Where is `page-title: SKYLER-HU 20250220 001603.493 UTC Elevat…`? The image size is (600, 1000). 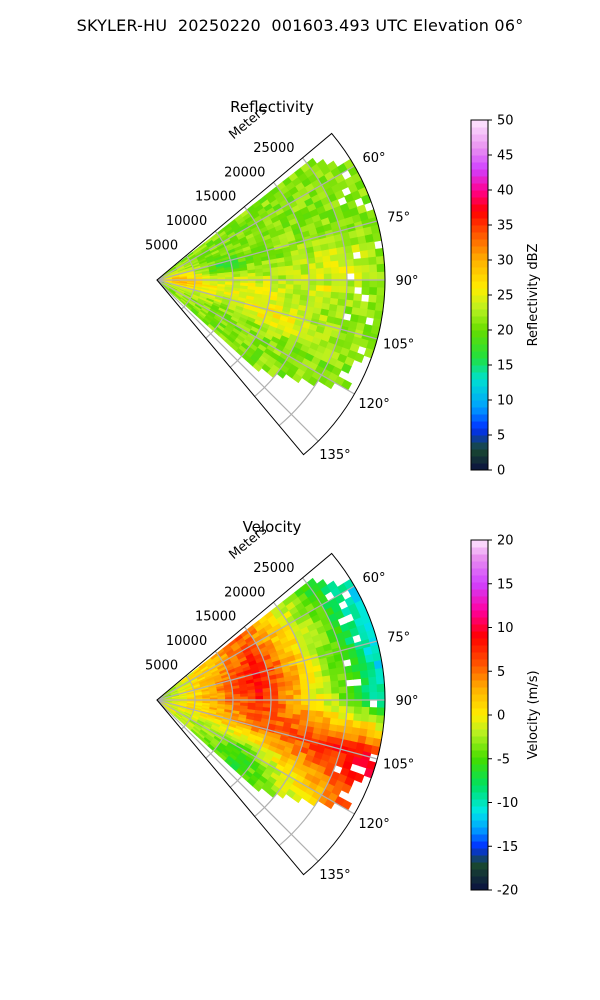 page-title: SKYLER-HU 20250220 001603.493 UTC Elevat… is located at coordinates (300, 25).